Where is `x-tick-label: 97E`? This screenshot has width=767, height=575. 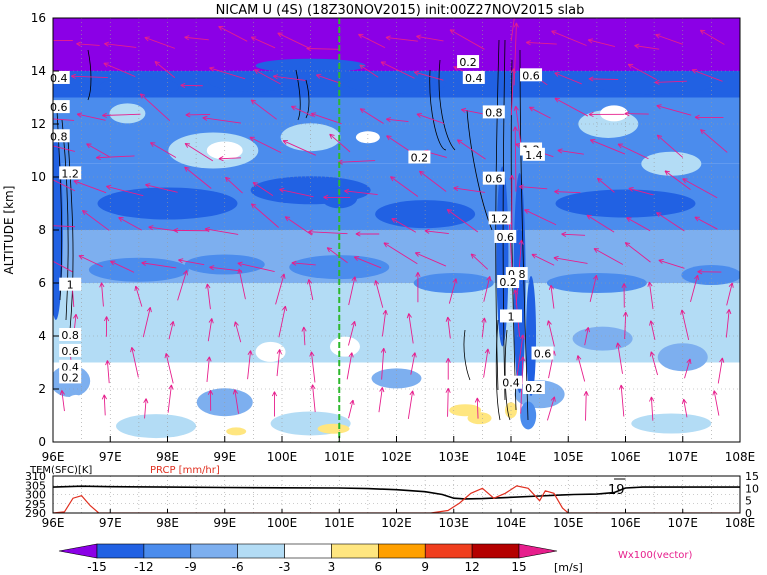 x-tick-label: 97E is located at coordinates (110, 457).